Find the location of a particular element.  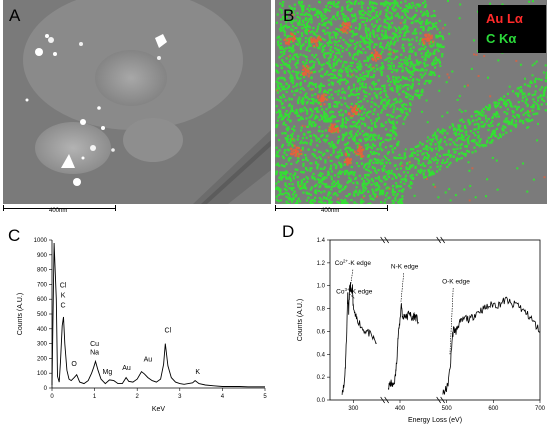

panel-a-label: A is located at coordinates (15, 15).